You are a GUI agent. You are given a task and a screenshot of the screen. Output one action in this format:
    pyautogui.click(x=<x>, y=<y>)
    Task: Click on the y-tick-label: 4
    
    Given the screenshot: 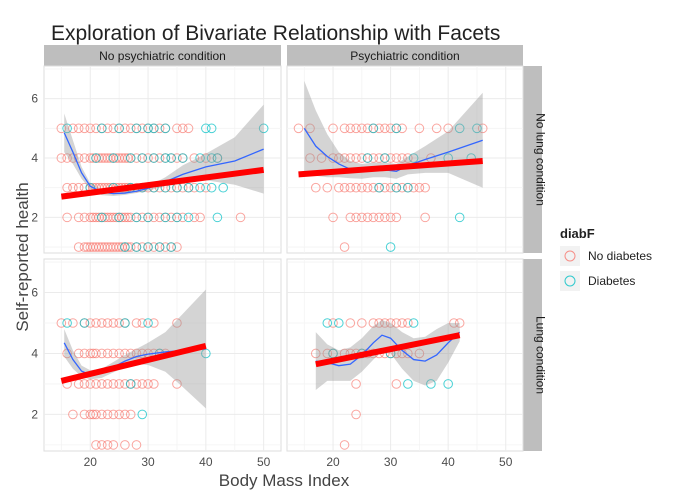 What is the action you would take?
    pyautogui.click(x=34, y=158)
    